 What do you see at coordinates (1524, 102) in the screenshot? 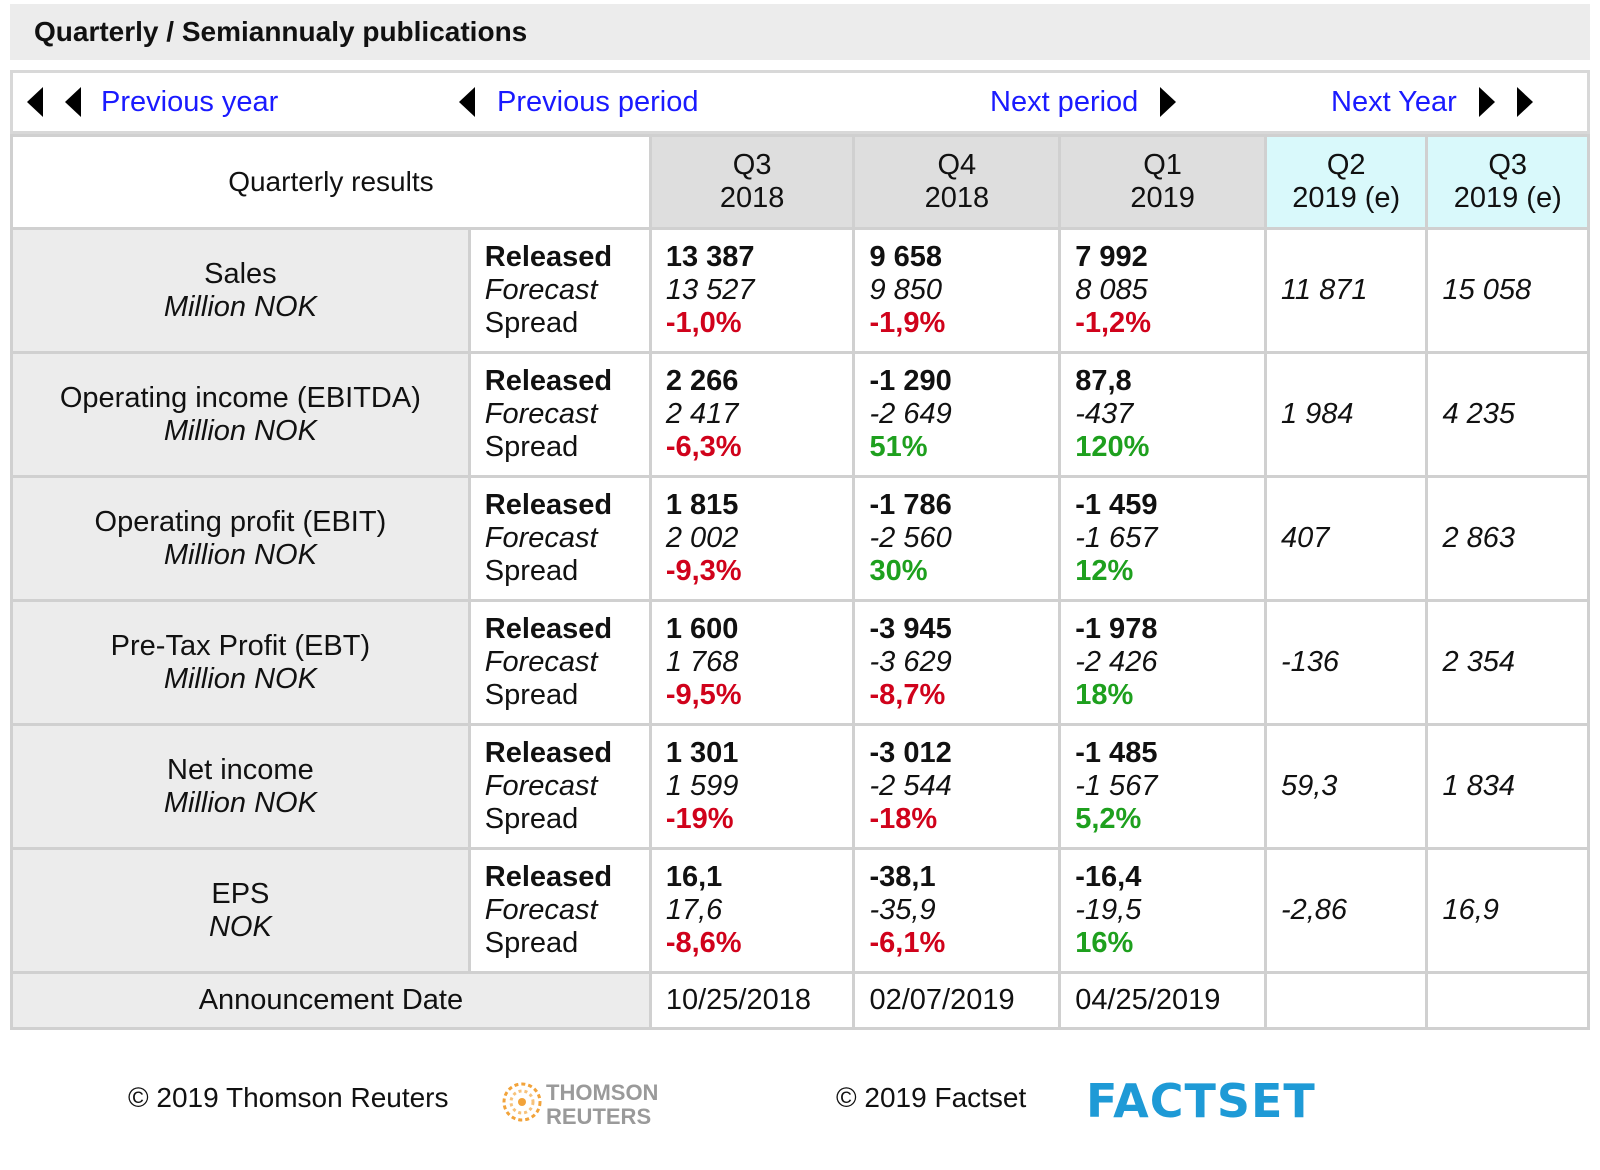
I see `double-right-arrow-icon` at bounding box center [1524, 102].